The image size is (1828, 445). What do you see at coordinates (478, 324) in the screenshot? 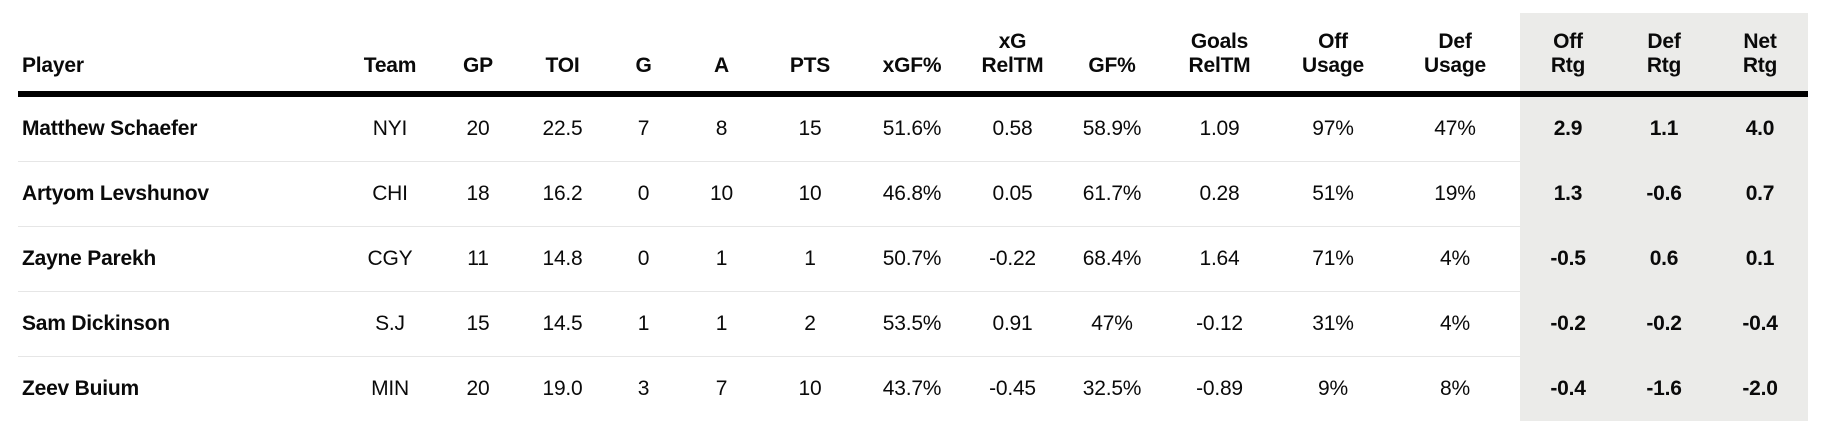
I see `cell-gp: 15` at bounding box center [478, 324].